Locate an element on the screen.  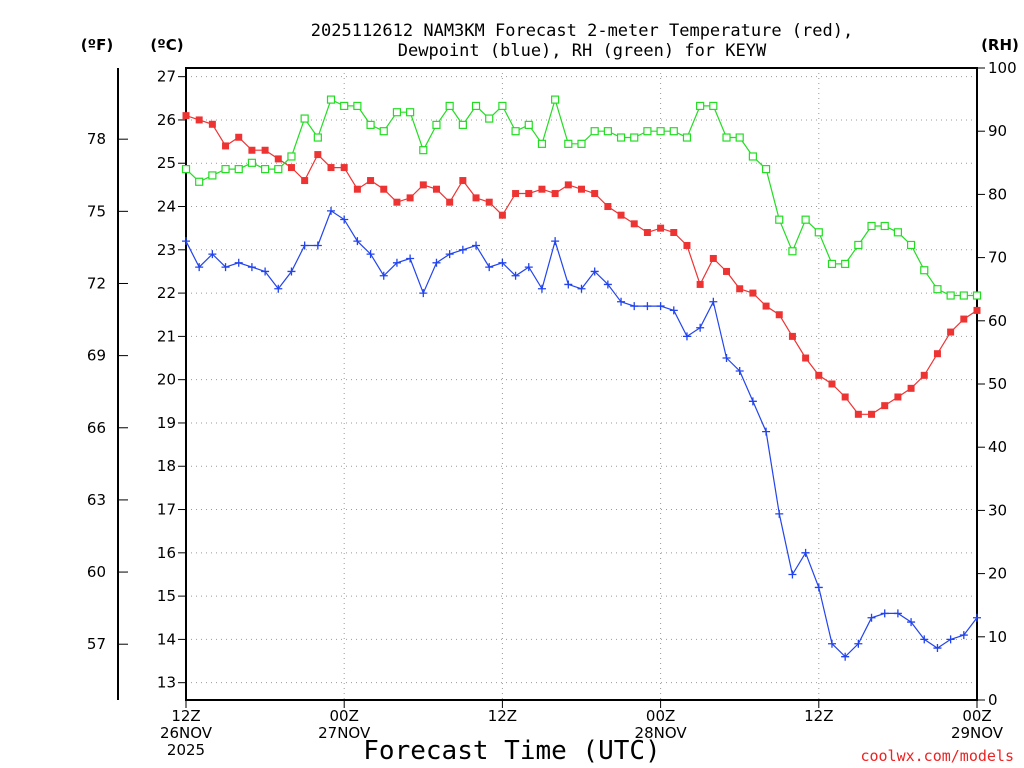
rh-tick-label: 100 is located at coordinates (1002, 68).